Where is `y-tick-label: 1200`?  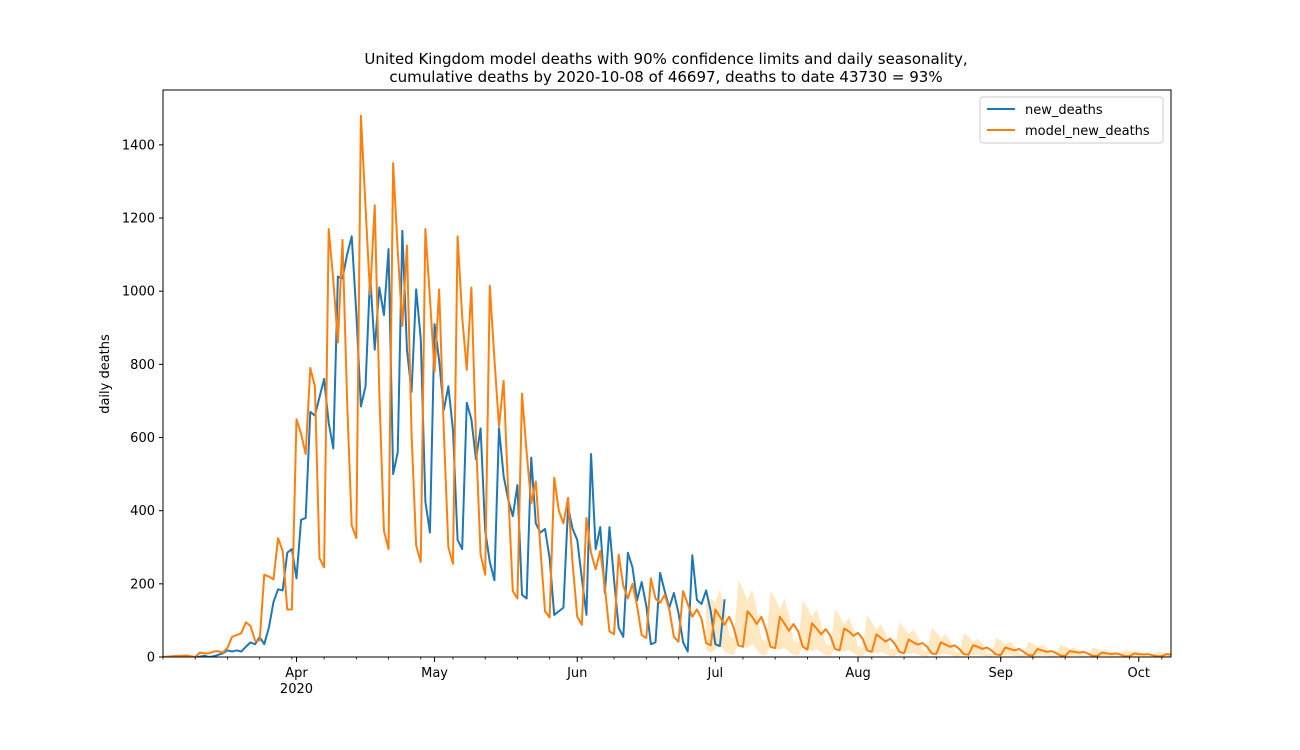 y-tick-label: 1200 is located at coordinates (138, 219).